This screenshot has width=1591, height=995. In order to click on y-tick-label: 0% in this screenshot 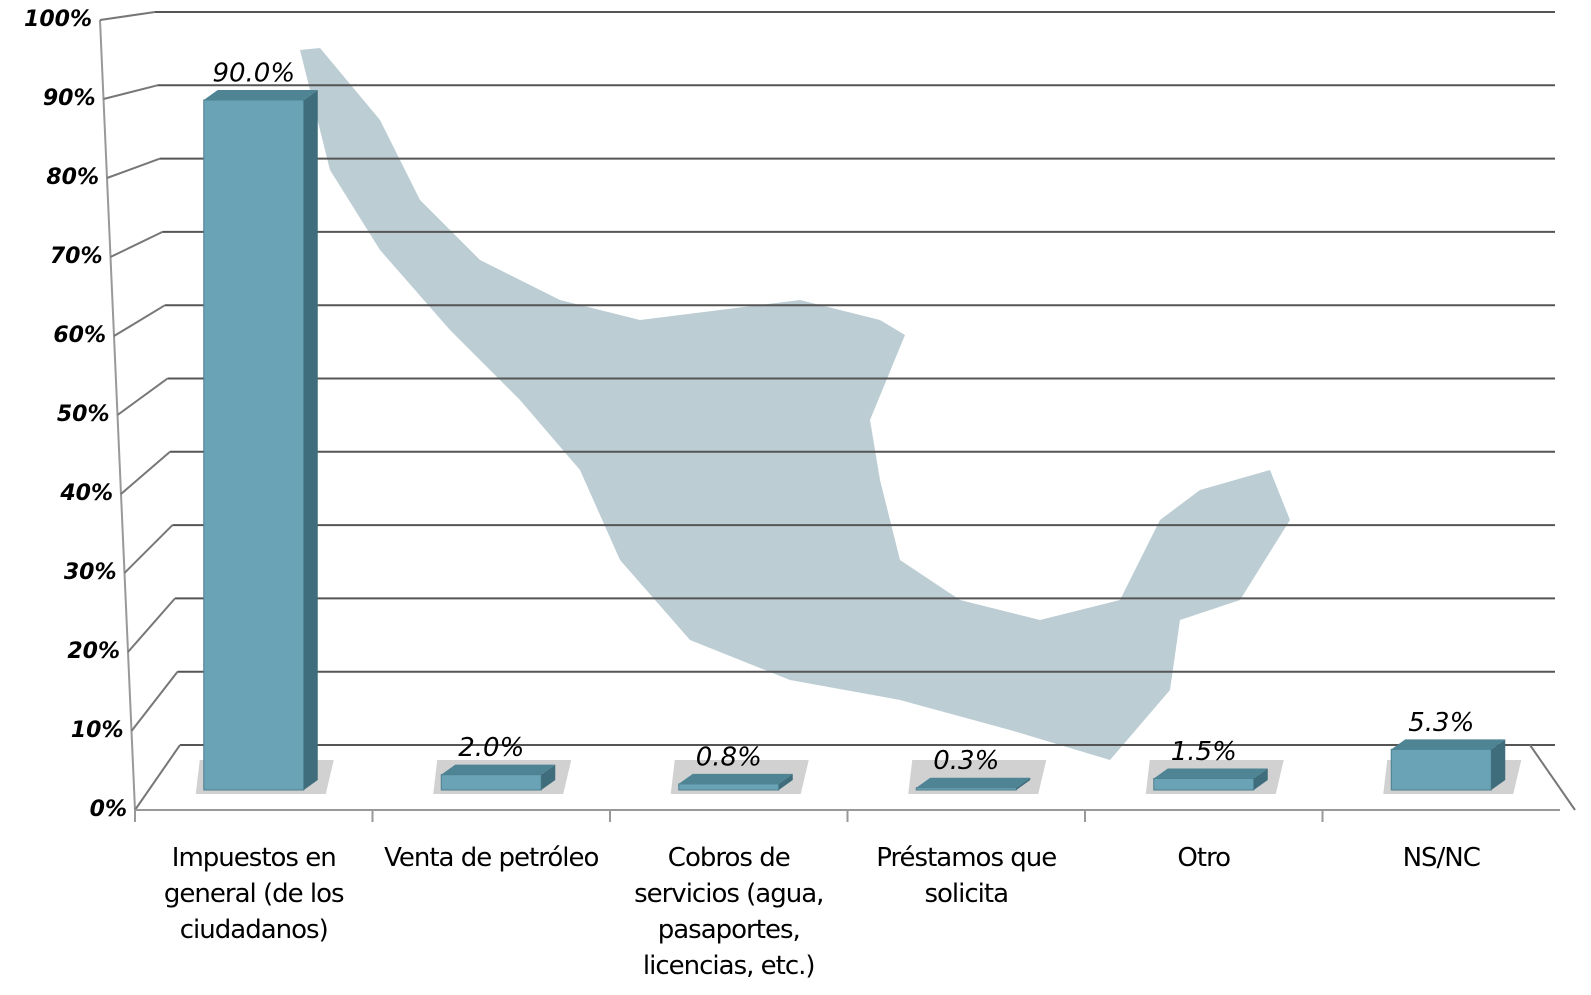, I will do `click(108, 809)`.